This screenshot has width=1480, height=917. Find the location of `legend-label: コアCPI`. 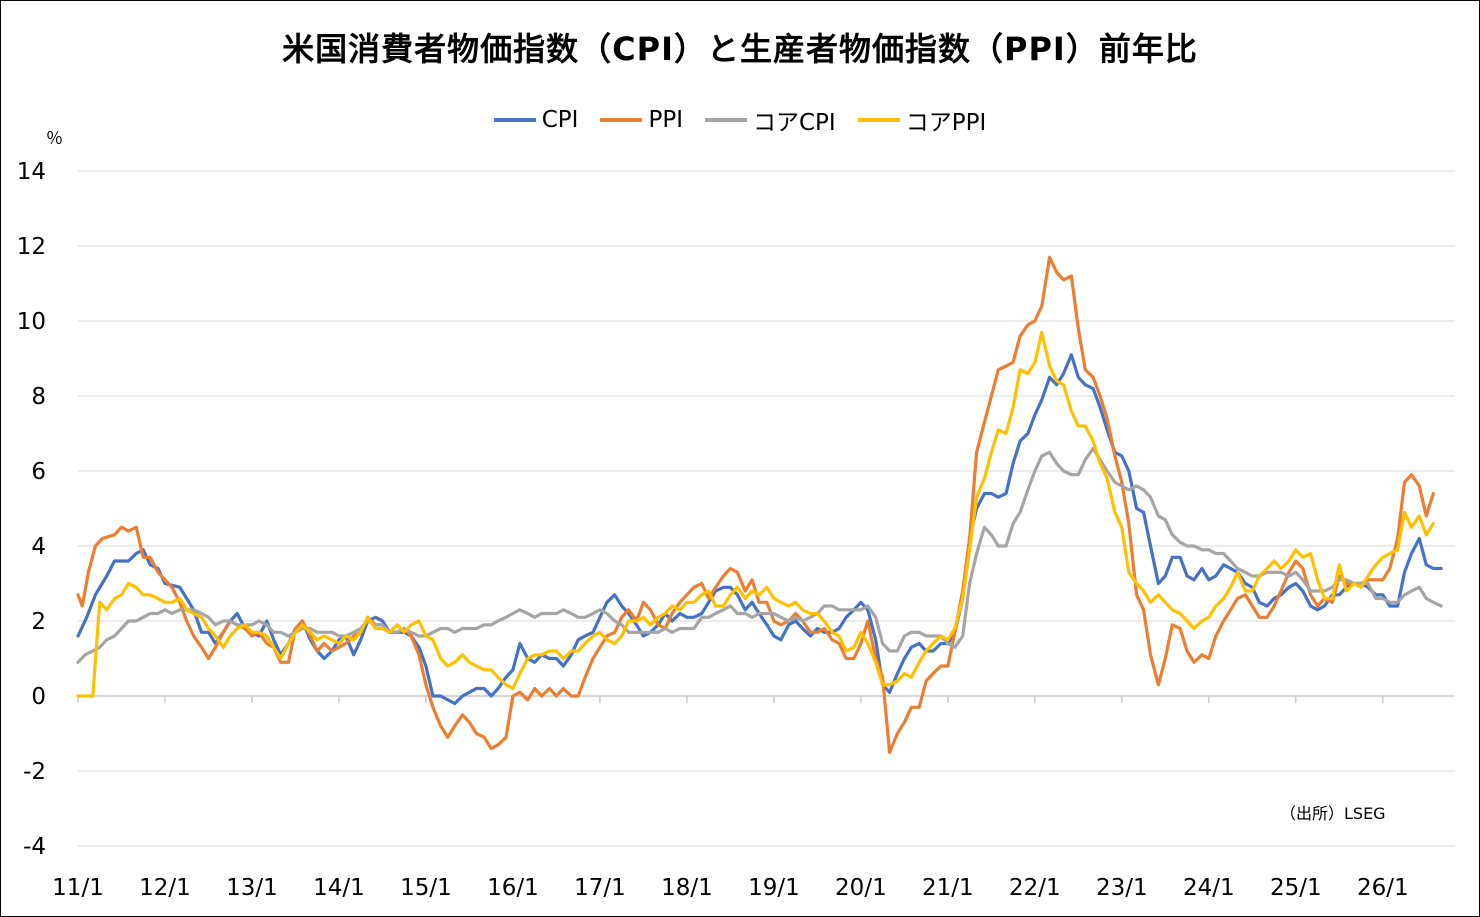

legend-label: コアCPI is located at coordinates (794, 123).